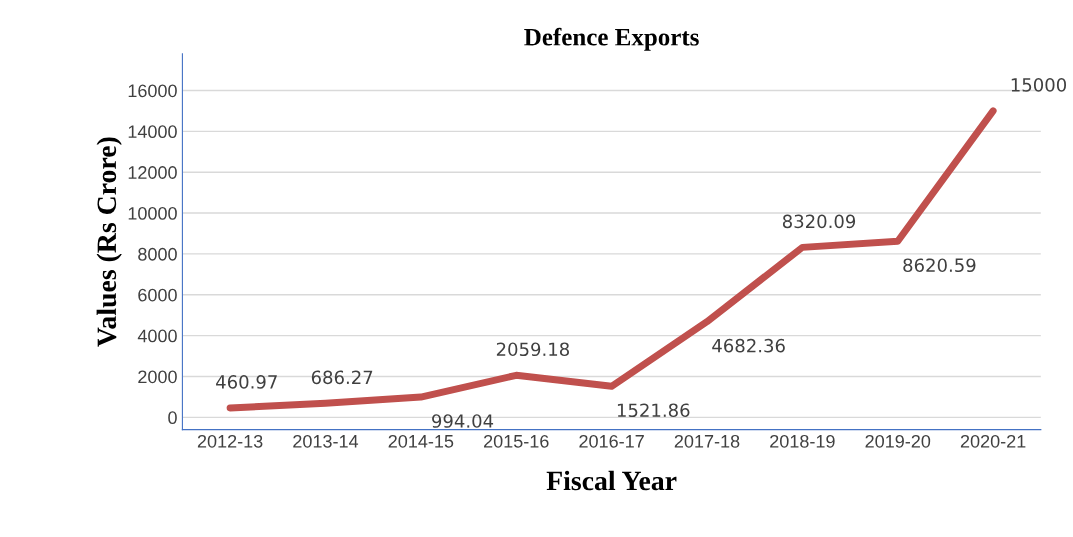 This screenshot has width=1073, height=537. What do you see at coordinates (246, 382) in the screenshot?
I see `data-label: 460.97` at bounding box center [246, 382].